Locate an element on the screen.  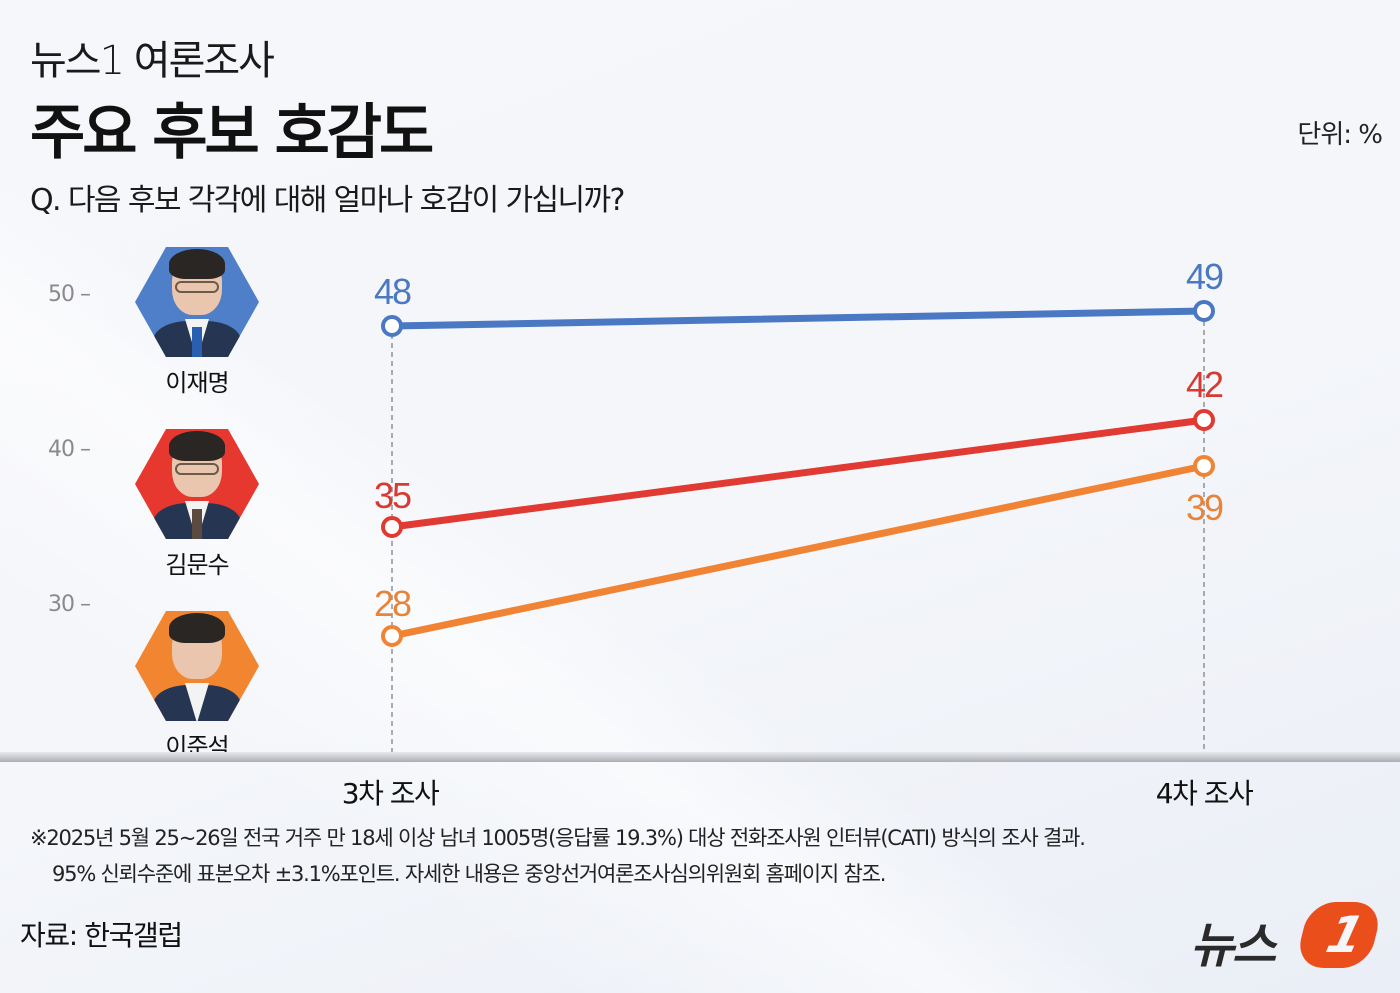
series-line-lee-jae-myung is located at coordinates (798, 318).